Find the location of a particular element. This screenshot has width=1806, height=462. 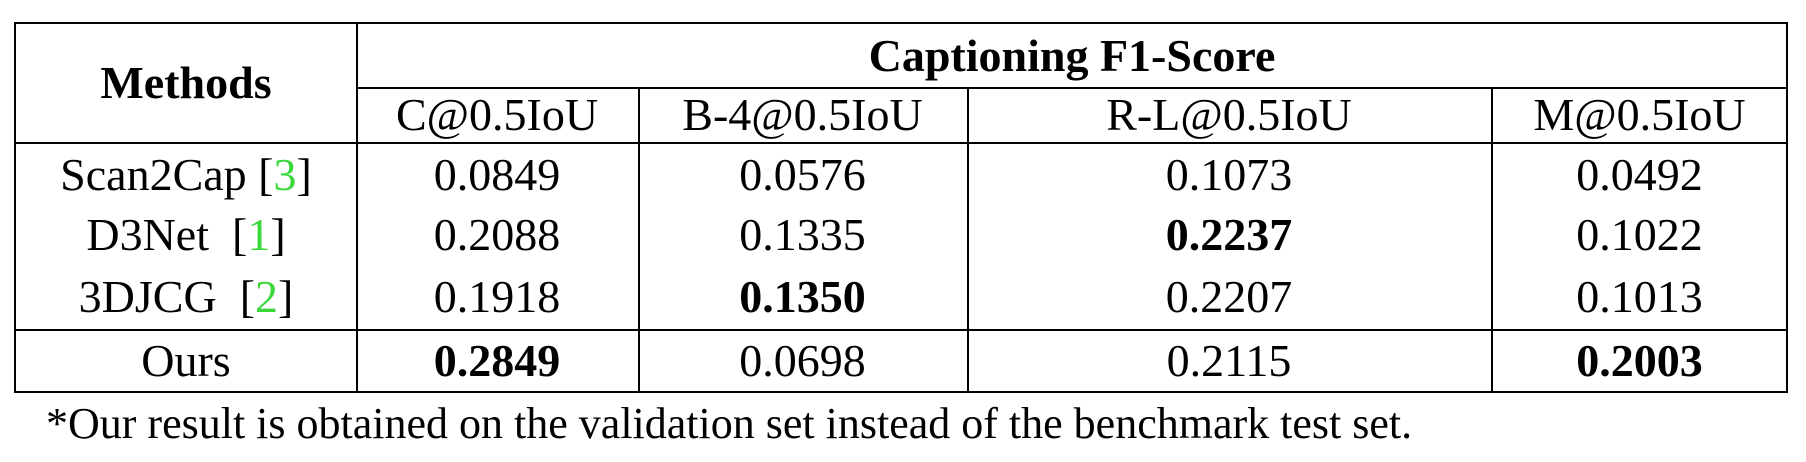

column-header-row: C@0.5IoU B-4@0.5IoU R-L@0.5IoU M@0.5IoU is located at coordinates (901, 114).